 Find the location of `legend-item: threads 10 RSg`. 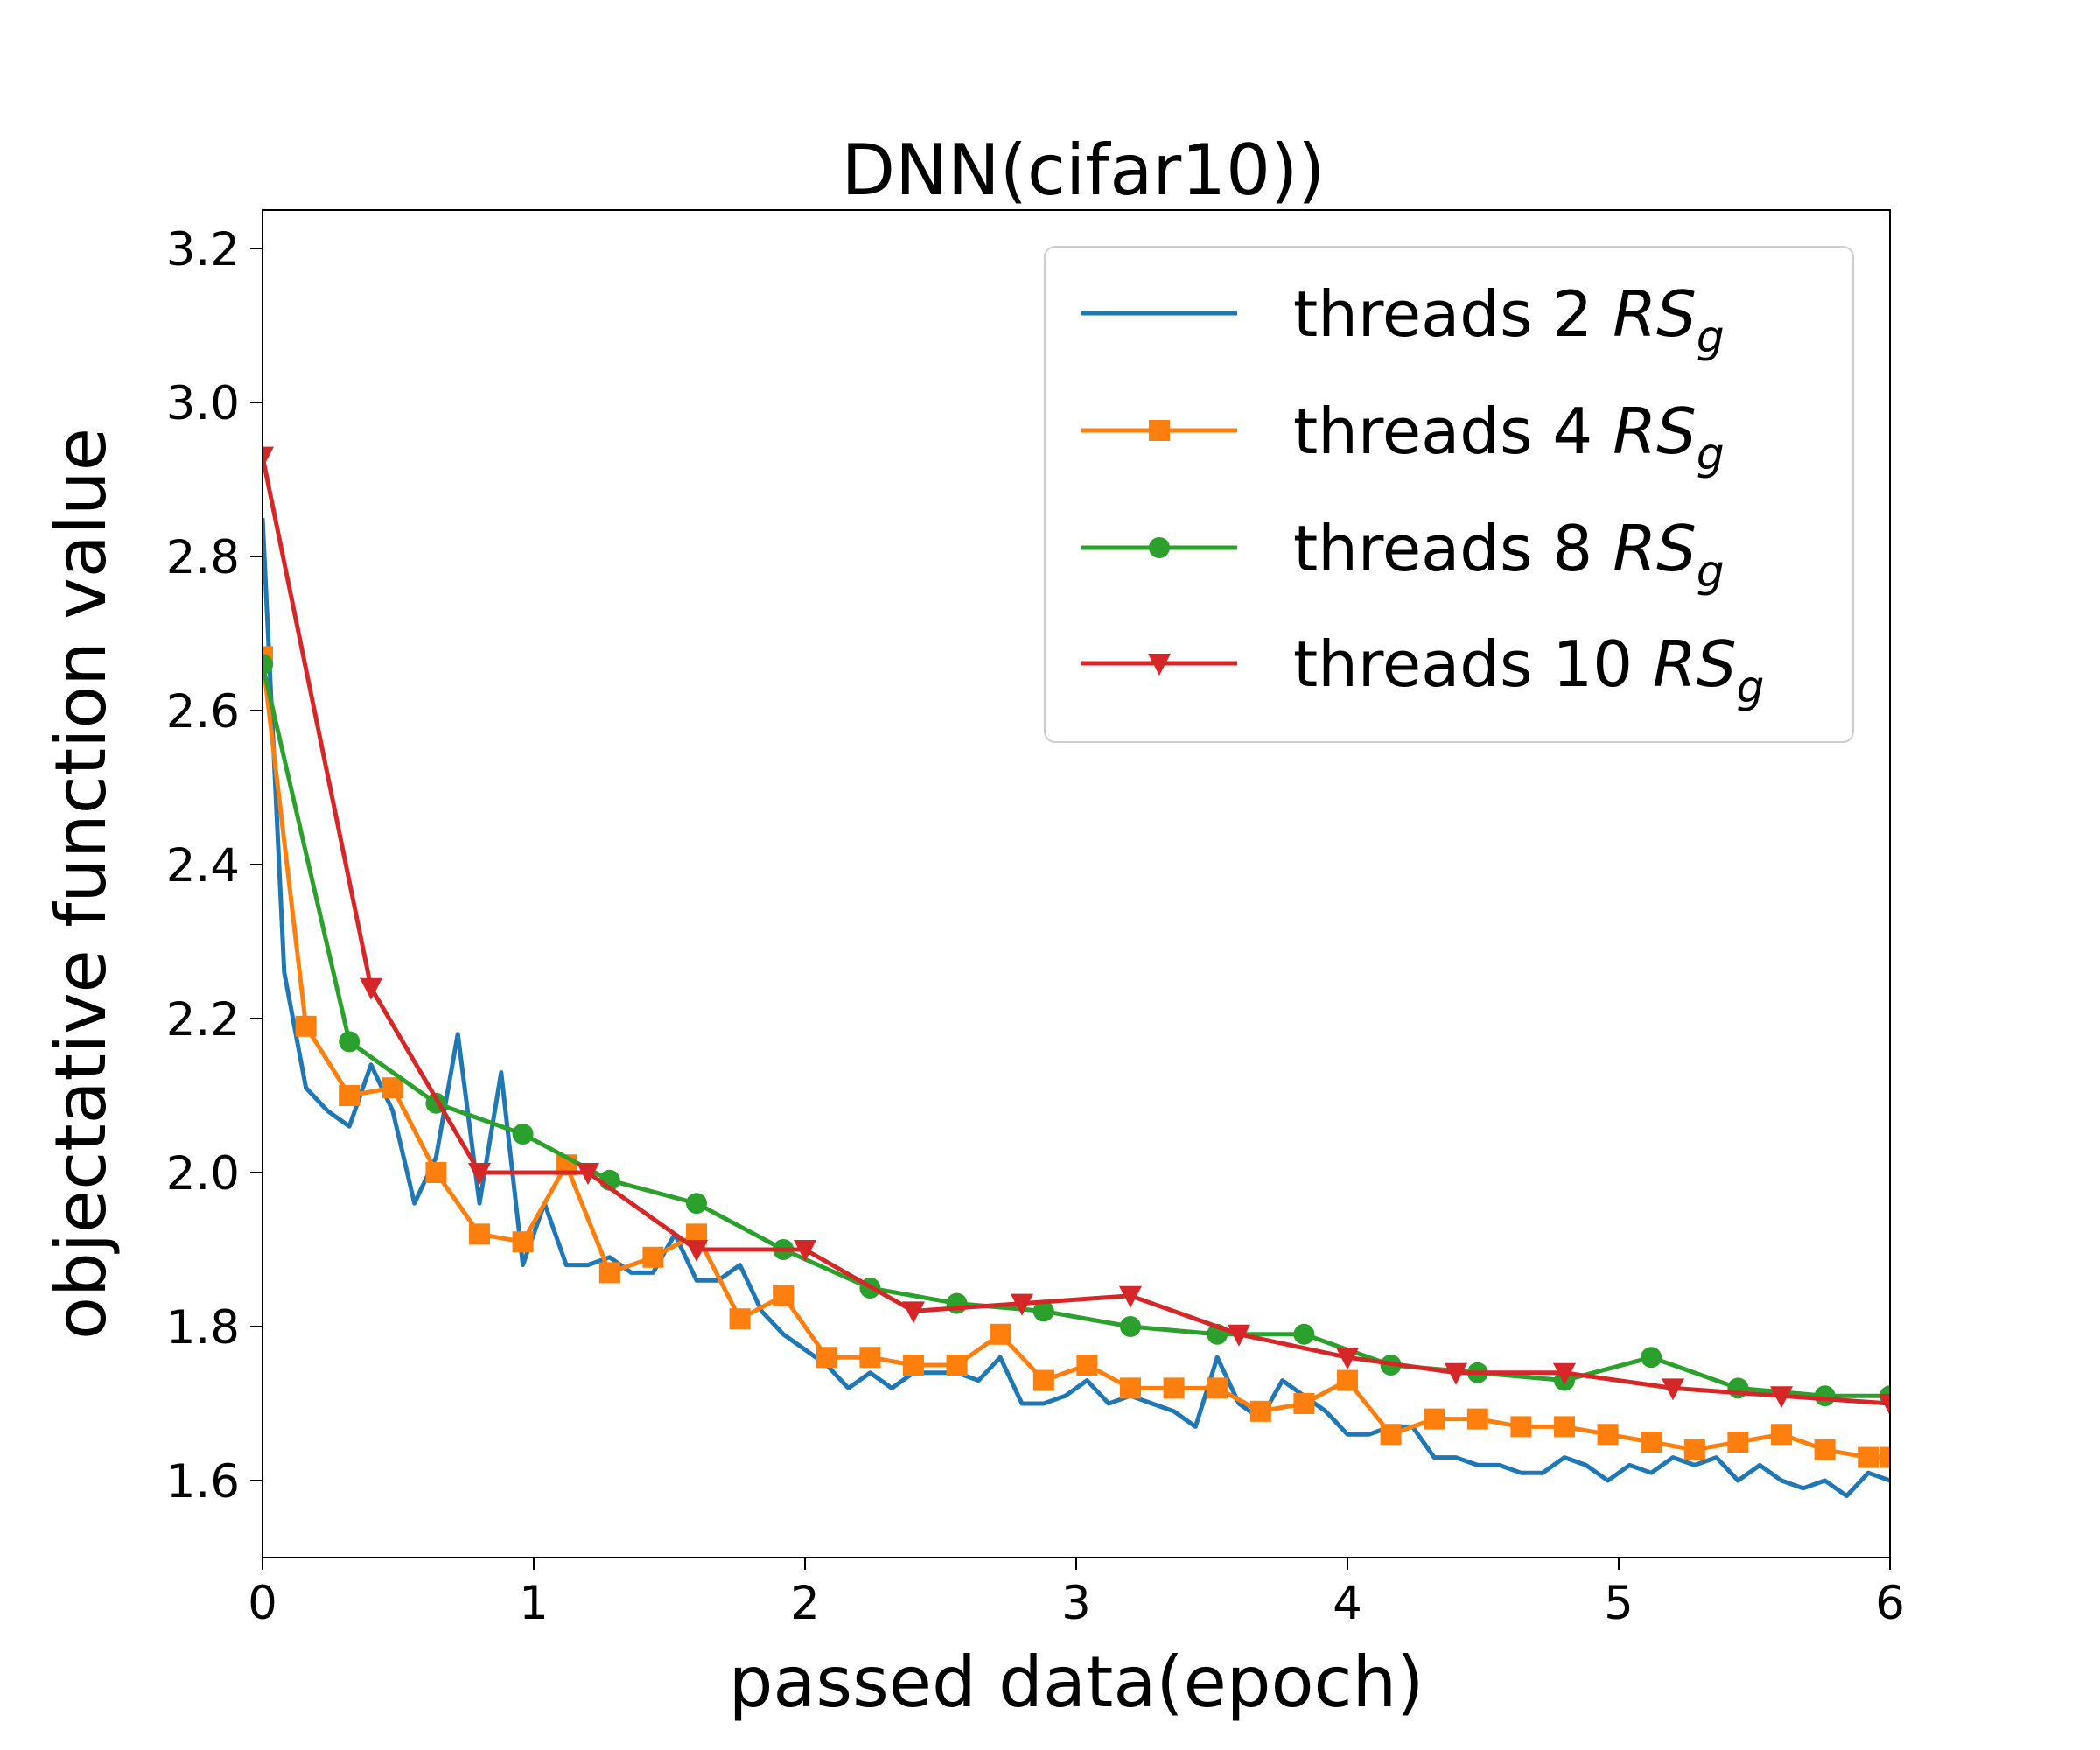

legend-item: threads 10 RSg is located at coordinates (1423, 669).